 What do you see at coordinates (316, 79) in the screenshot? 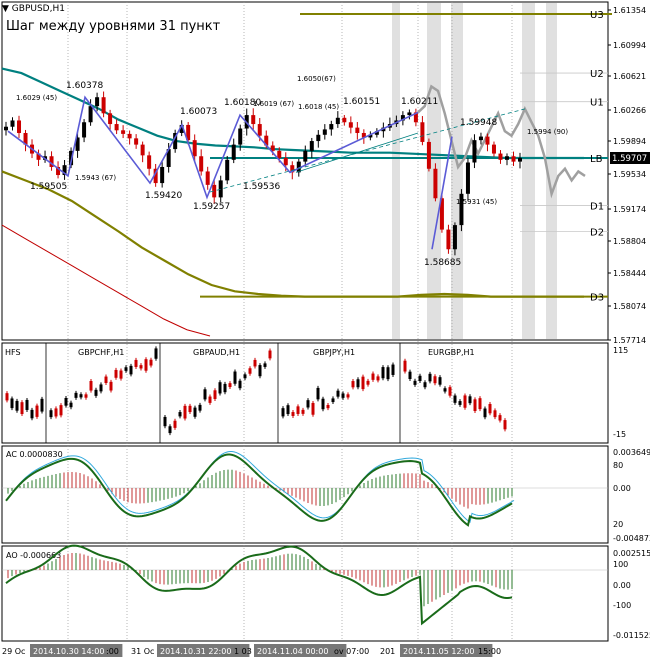
I see `price-label-small: 1.6050(67)` at bounding box center [316, 79].